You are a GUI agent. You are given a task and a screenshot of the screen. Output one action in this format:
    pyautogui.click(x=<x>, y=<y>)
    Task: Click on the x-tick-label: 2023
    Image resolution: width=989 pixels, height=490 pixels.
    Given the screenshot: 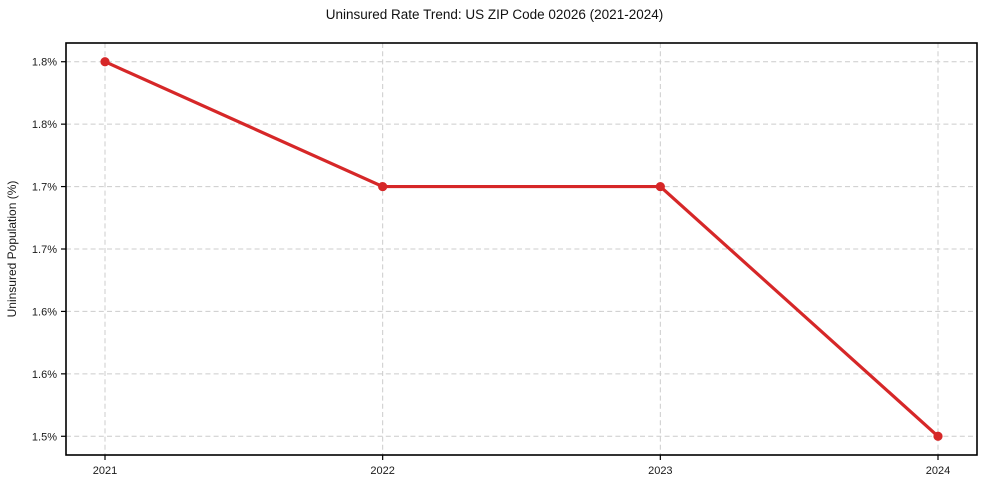 What is the action you would take?
    pyautogui.click(x=660, y=471)
    